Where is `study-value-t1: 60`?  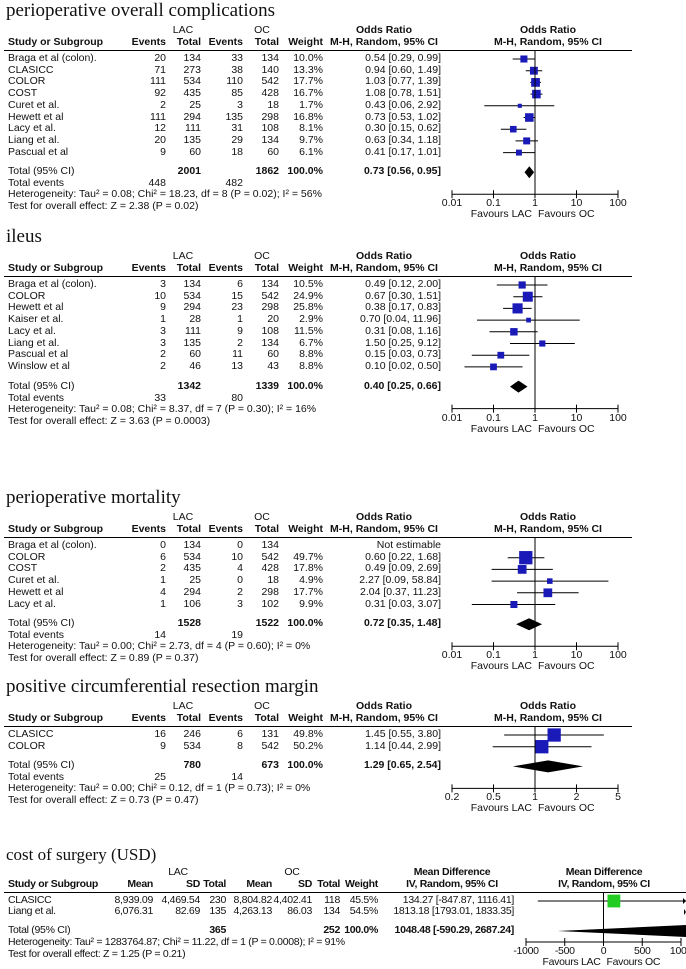
study-value-t1: 60 is located at coordinates (195, 151).